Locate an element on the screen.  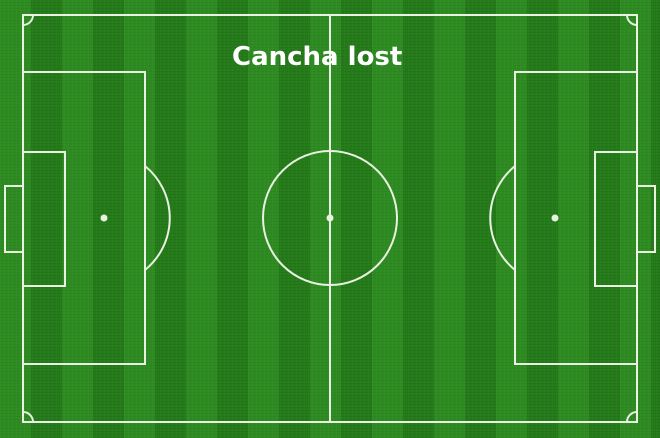
right-penalty-spot is located at coordinates (555, 218).